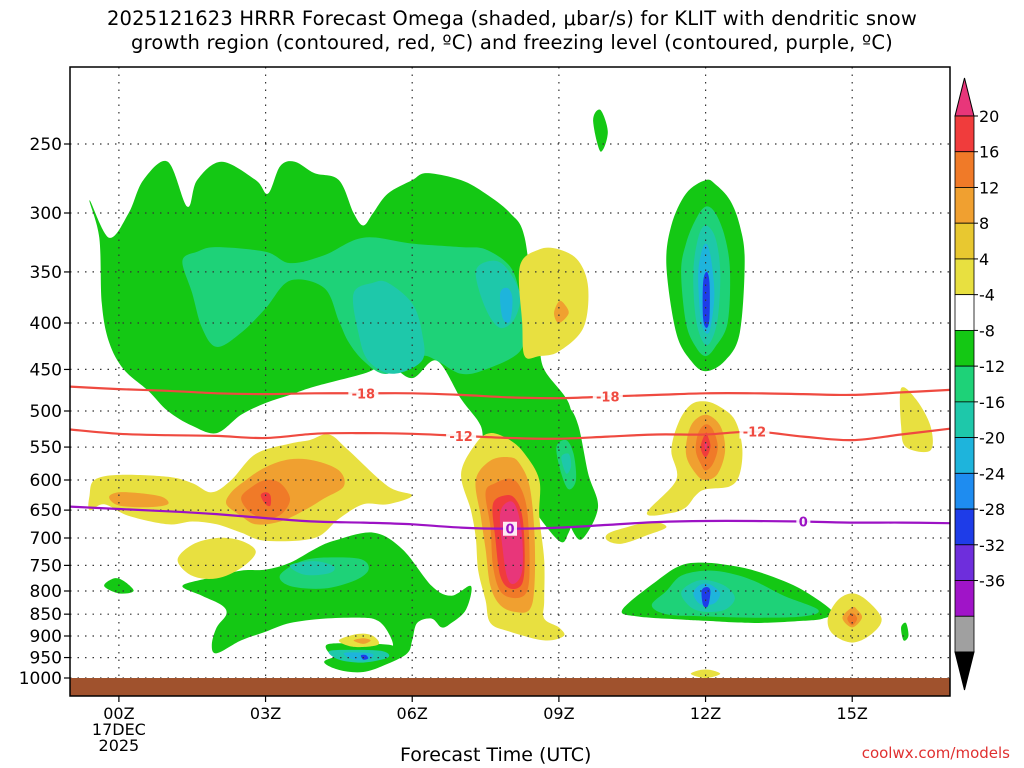 Image resolution: width=1024 pixels, height=768 pixels. Describe the element at coordinates (510, 687) in the screenshot. I see `ground-bar` at that location.